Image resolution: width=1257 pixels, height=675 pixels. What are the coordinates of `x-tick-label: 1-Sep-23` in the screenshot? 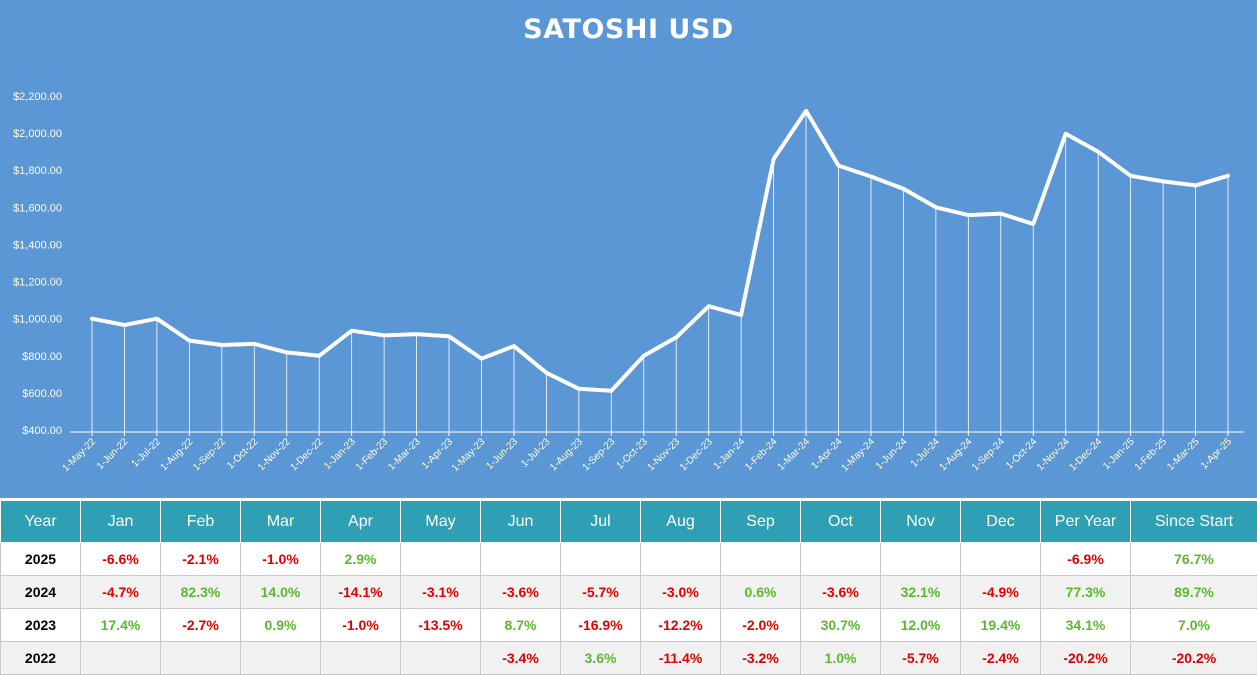 It's located at (599, 454).